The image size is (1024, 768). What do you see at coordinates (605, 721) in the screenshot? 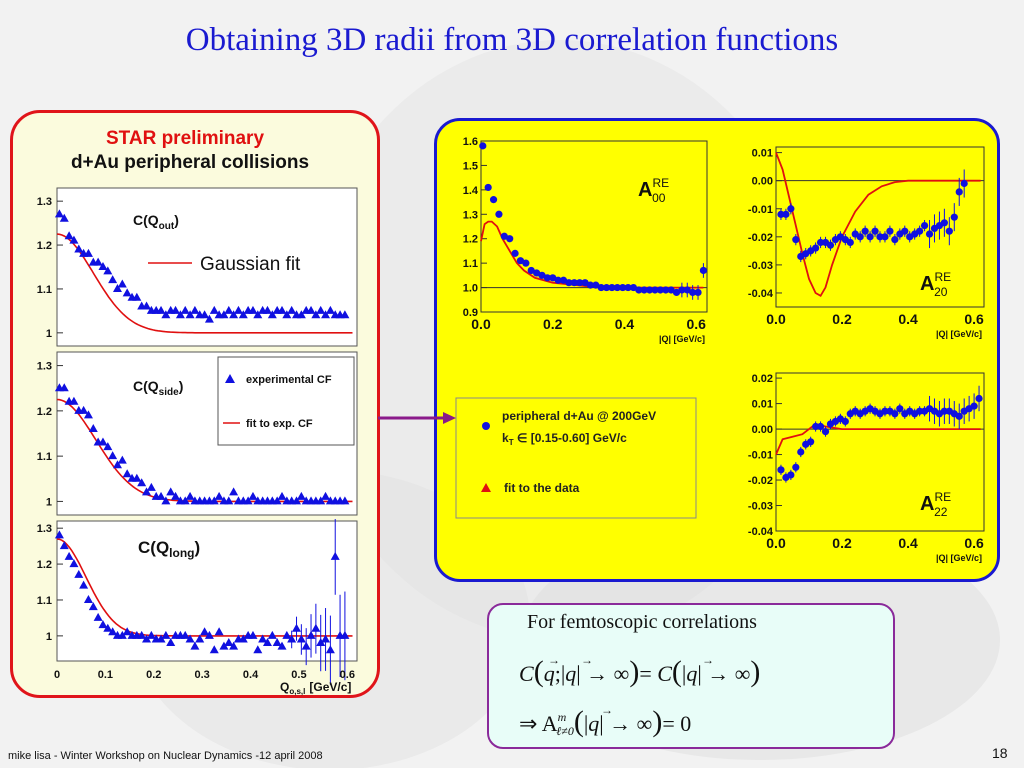
I see `formula-line-2: ⇒ Am ℓ≠0(|q| → ∞)= 0` at bounding box center [605, 721].